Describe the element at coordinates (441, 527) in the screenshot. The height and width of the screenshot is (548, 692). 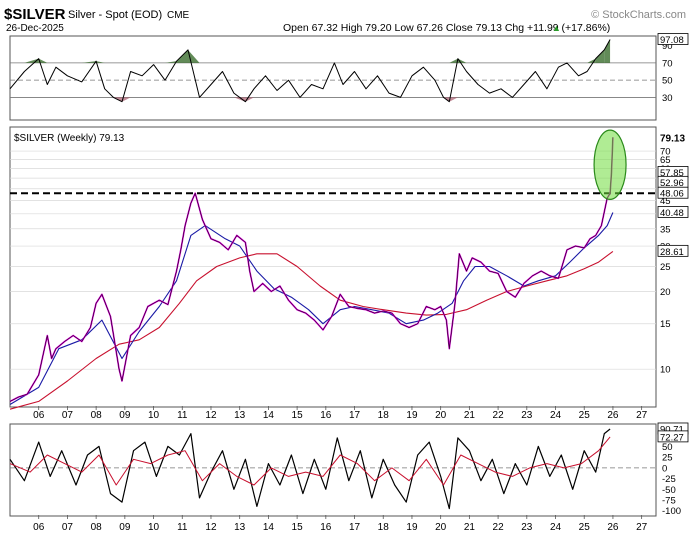
I see `stoch-x-tick-label-20: 20` at that location.